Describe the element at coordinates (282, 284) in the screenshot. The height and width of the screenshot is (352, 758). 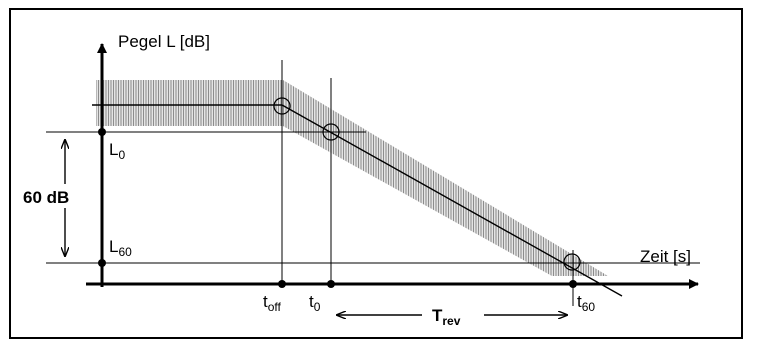
I see `t-off-dot` at that location.